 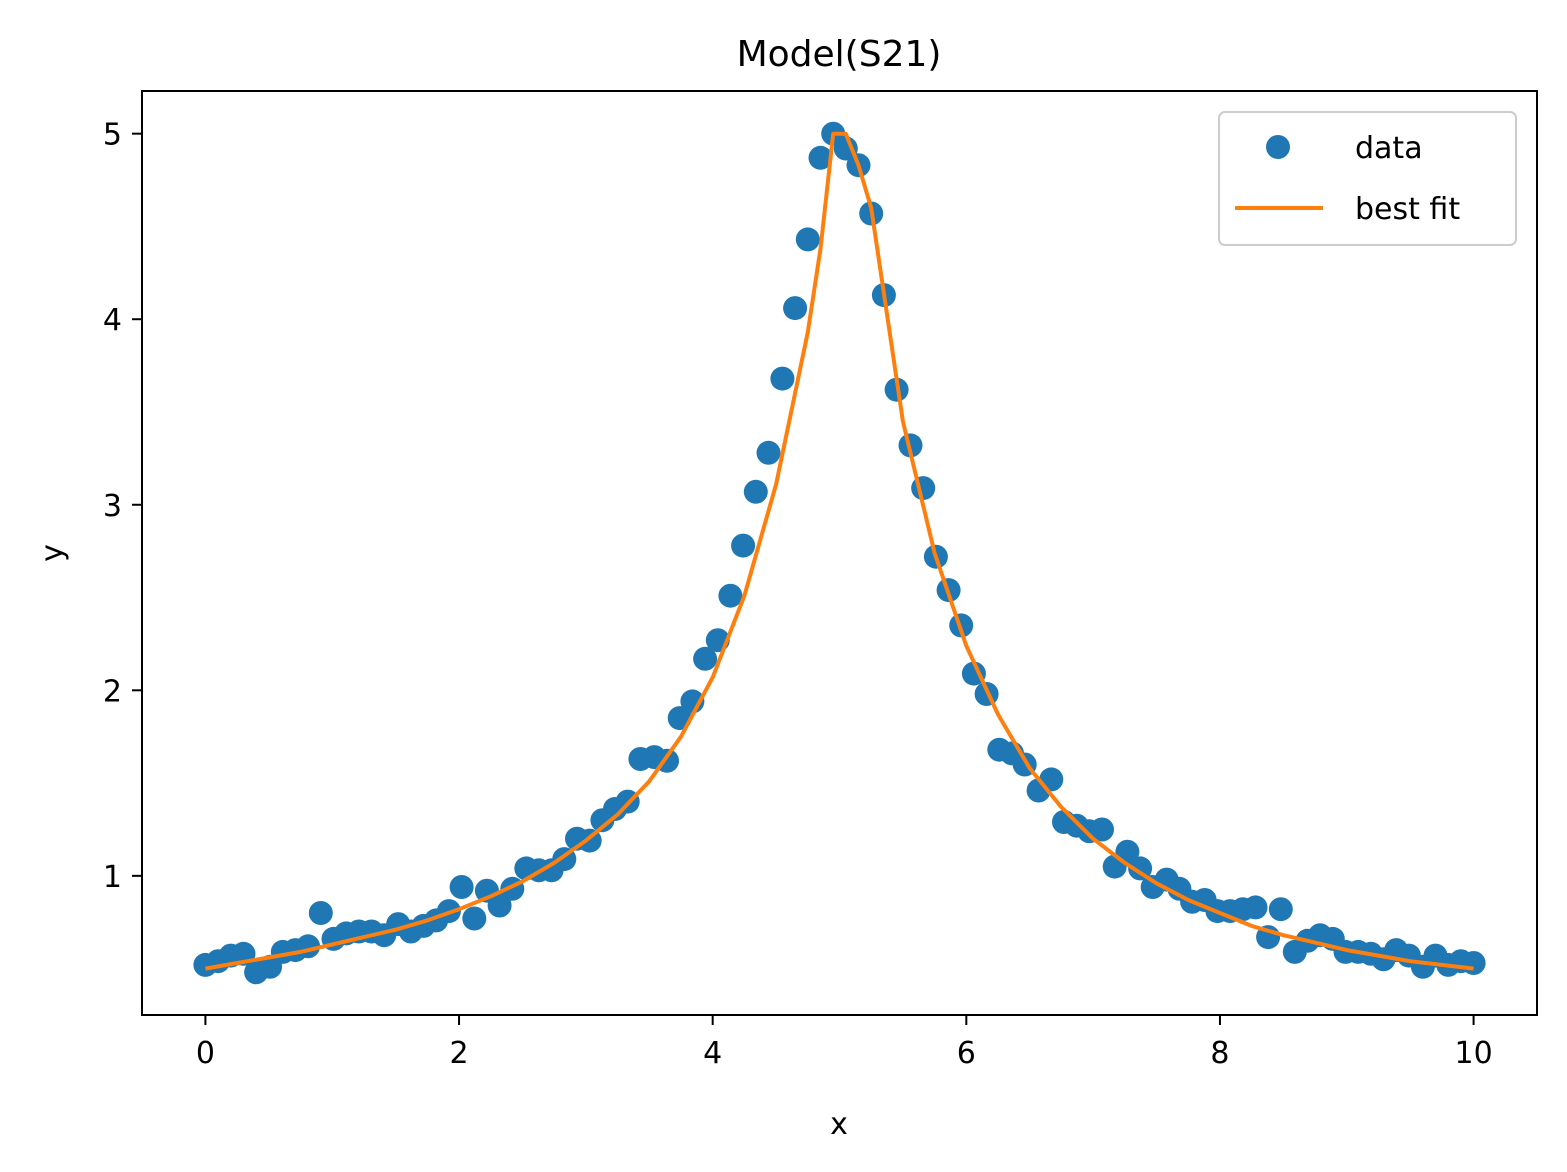 I want to click on y-tick-label: 3, so click(x=112, y=506).